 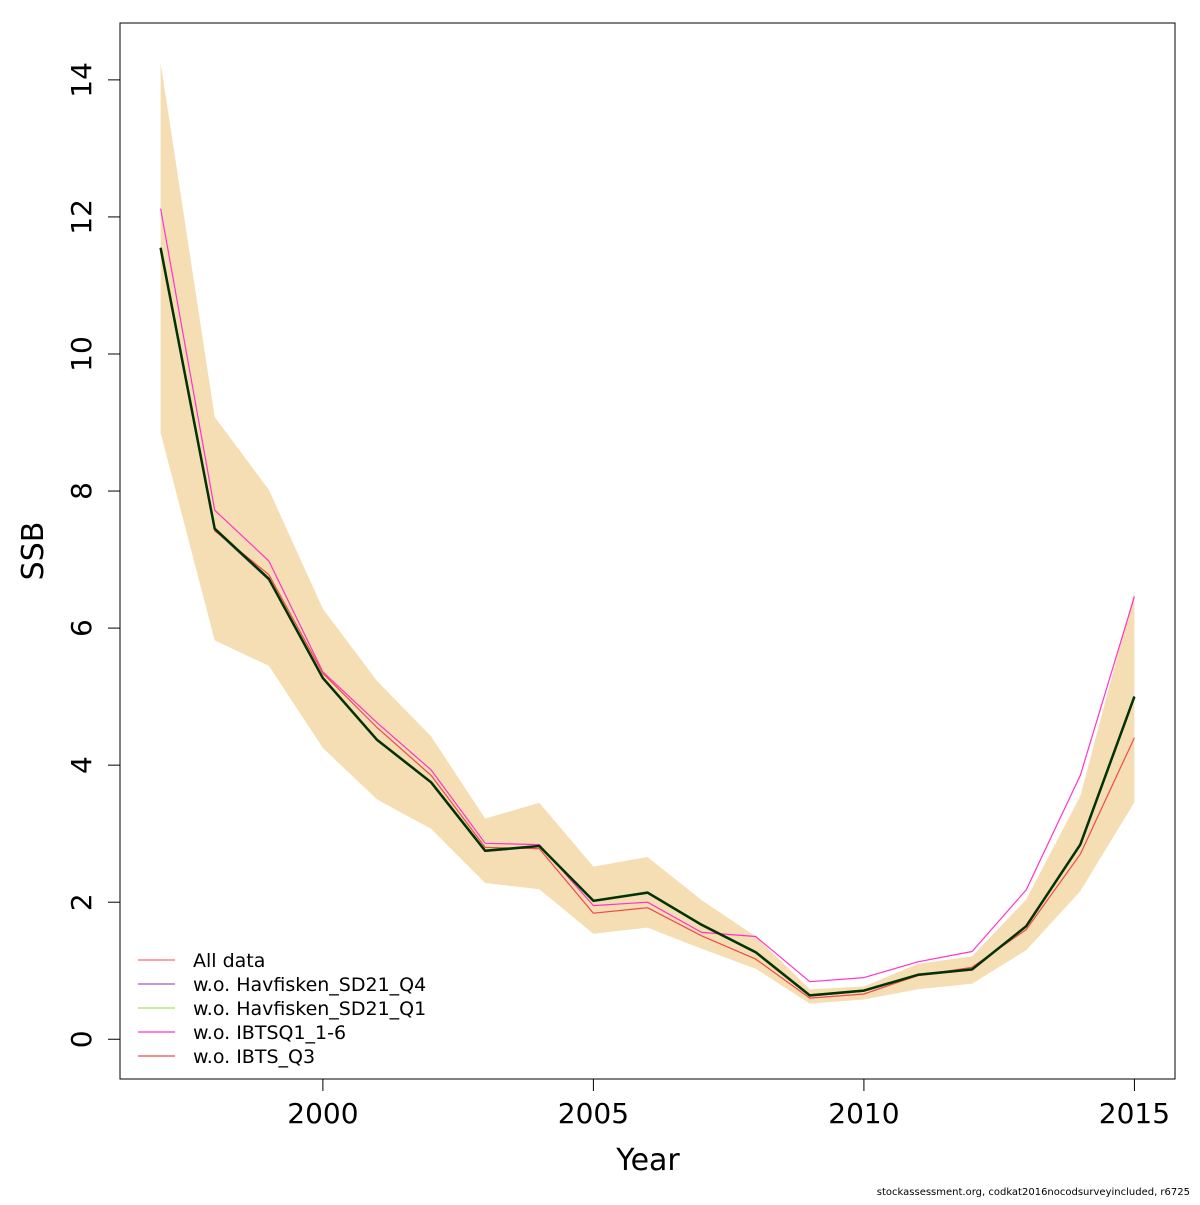 What do you see at coordinates (309, 1009) in the screenshot?
I see `legend-label: w.o. Havfisken_SD21_Q1` at bounding box center [309, 1009].